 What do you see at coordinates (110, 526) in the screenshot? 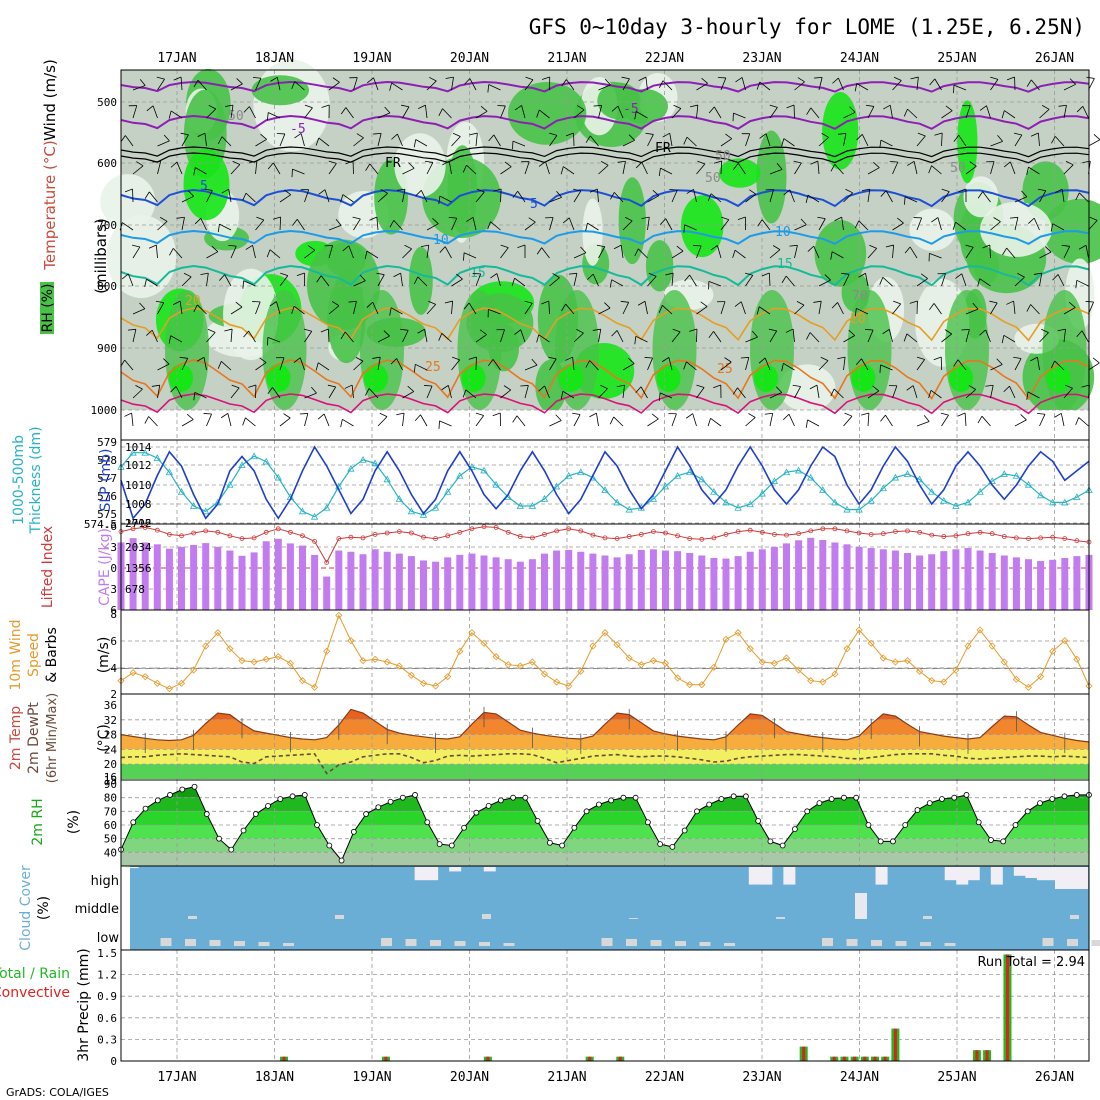
I see `y-tick-label: -6` at bounding box center [110, 526].